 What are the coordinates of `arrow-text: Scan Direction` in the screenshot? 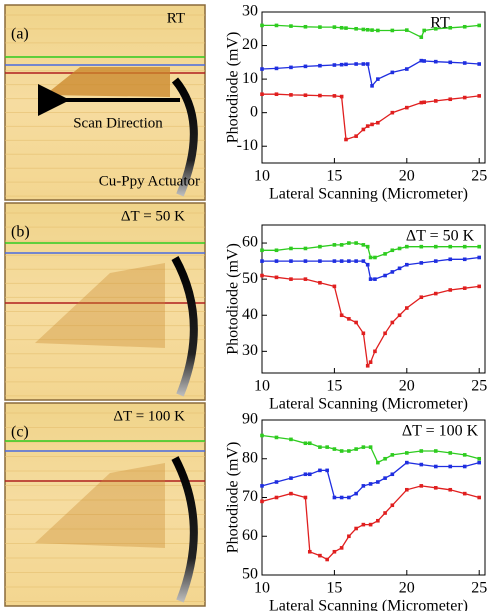 It's located at (118, 123).